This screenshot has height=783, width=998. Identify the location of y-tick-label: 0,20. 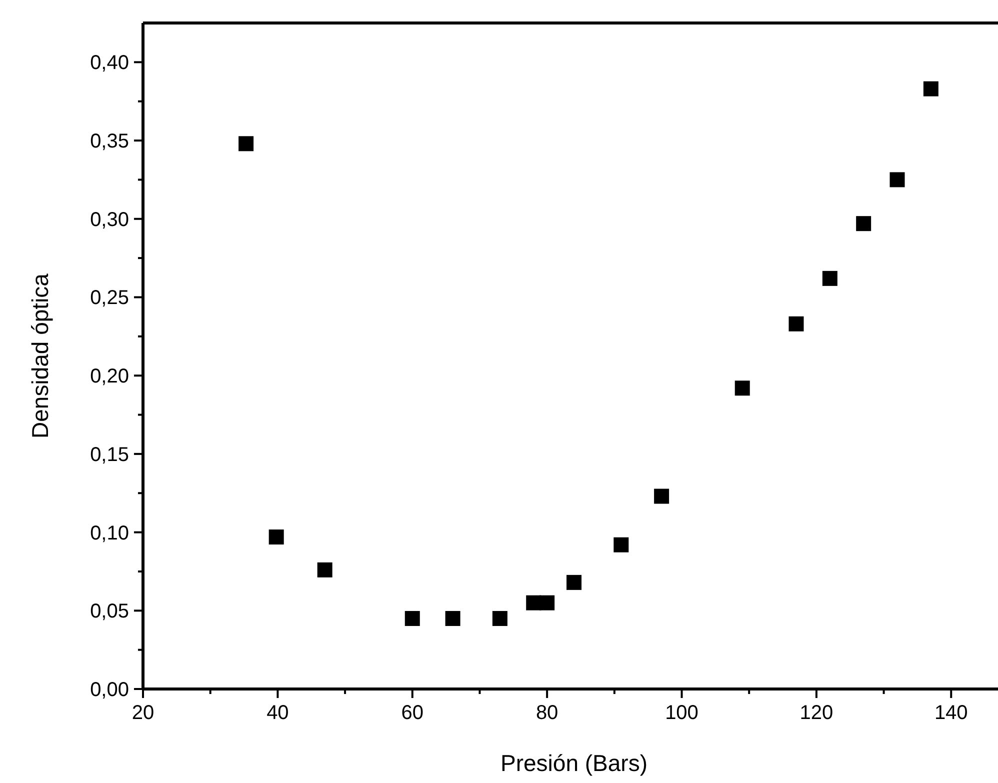
(109, 377).